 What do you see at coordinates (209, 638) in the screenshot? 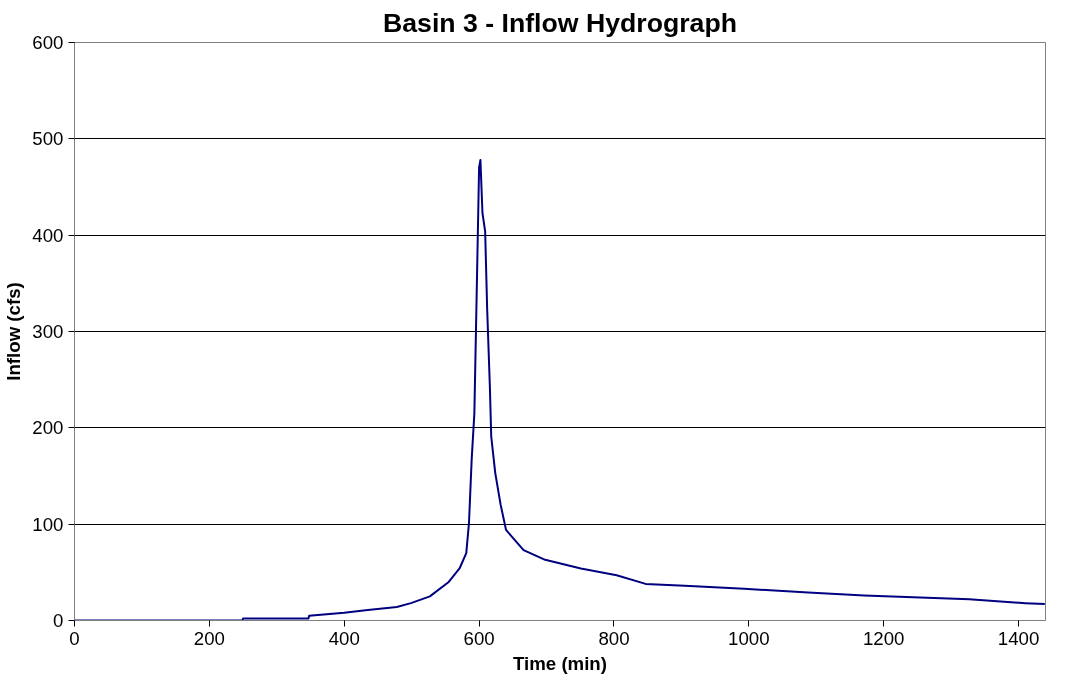
I see `x-tick-label: 200` at bounding box center [209, 638].